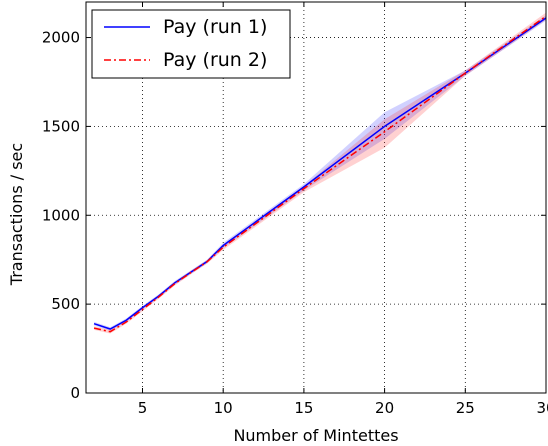  I want to click on x-tick-label: 20, so click(384, 408).